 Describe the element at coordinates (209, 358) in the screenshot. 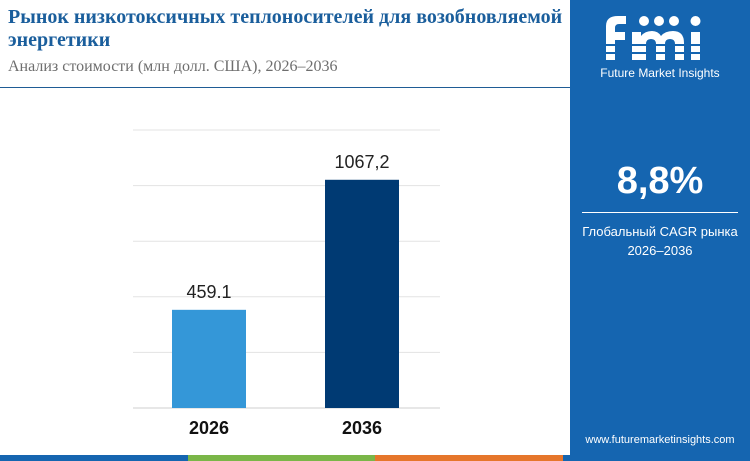

I see `bar-2026` at that location.